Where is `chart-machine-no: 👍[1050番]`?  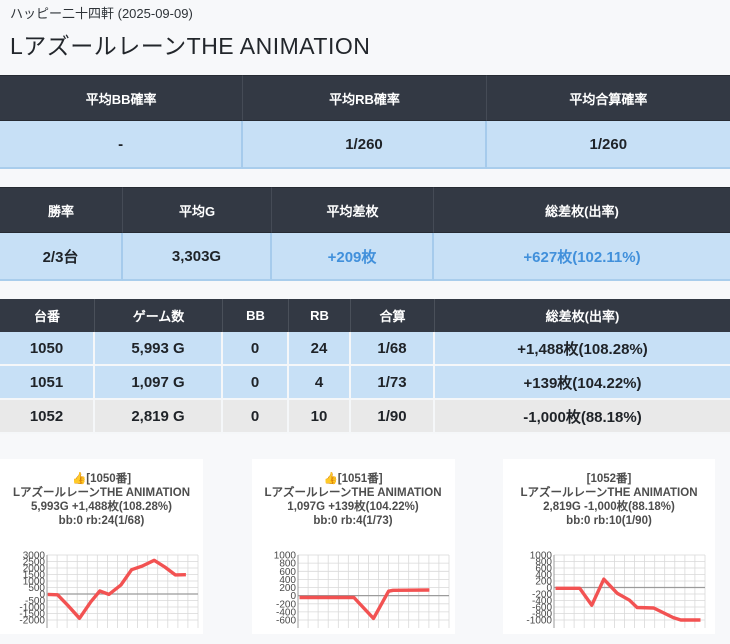 chart-machine-no: 👍[1050番] is located at coordinates (101, 479).